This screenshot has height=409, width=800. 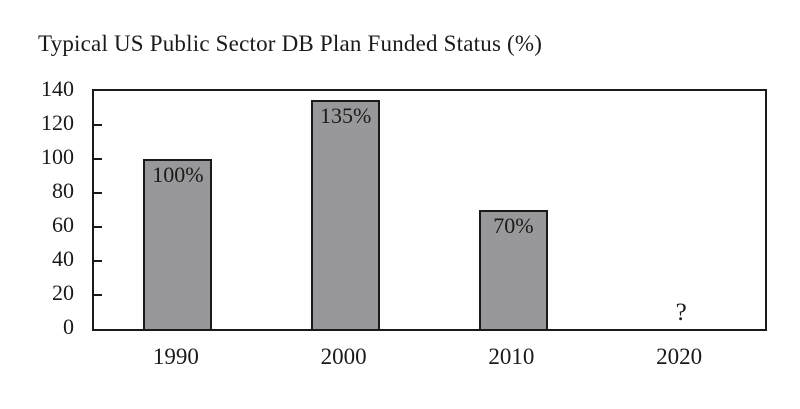 I want to click on bar: 135%, so click(x=346, y=214).